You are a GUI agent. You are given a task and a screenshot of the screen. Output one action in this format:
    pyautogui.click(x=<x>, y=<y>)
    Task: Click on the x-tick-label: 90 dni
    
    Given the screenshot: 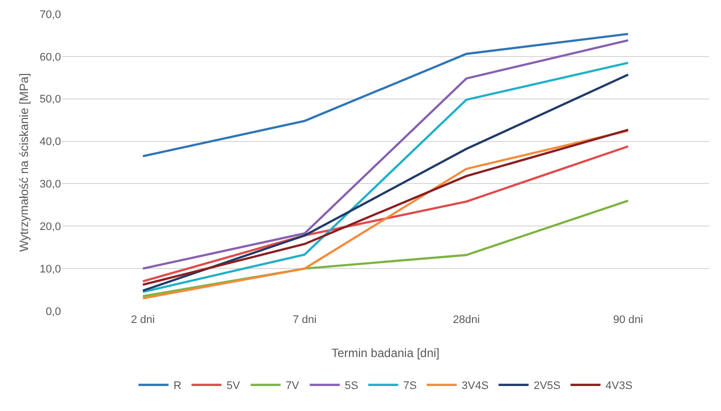 What is the action you would take?
    pyautogui.click(x=628, y=320)
    